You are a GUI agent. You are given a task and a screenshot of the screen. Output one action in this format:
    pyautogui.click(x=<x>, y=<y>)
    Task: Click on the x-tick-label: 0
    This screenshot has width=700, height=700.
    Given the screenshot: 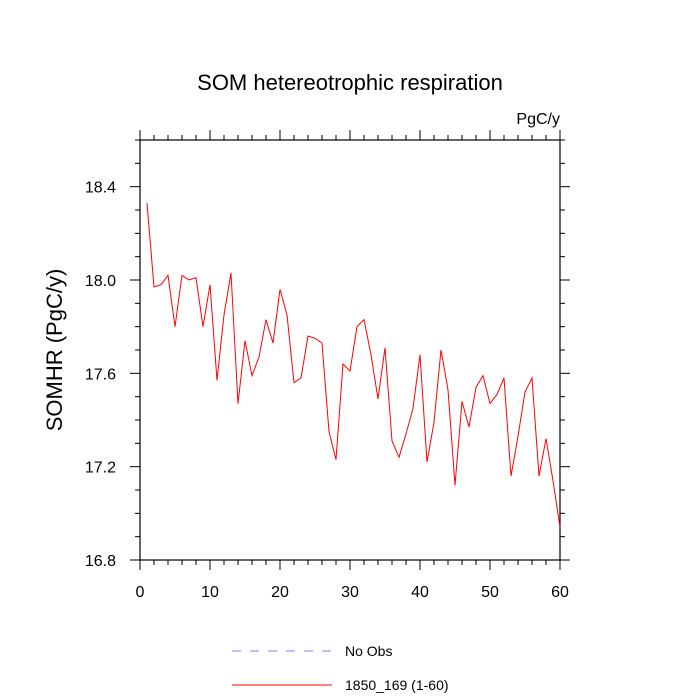 What is the action you would take?
    pyautogui.click(x=140, y=592)
    